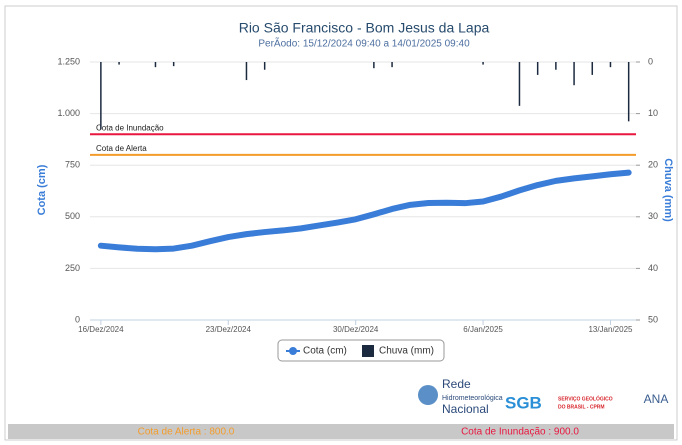 This screenshot has height=445, width=682. I want to click on x-tick-label: 13/Jan/2025, so click(610, 329).